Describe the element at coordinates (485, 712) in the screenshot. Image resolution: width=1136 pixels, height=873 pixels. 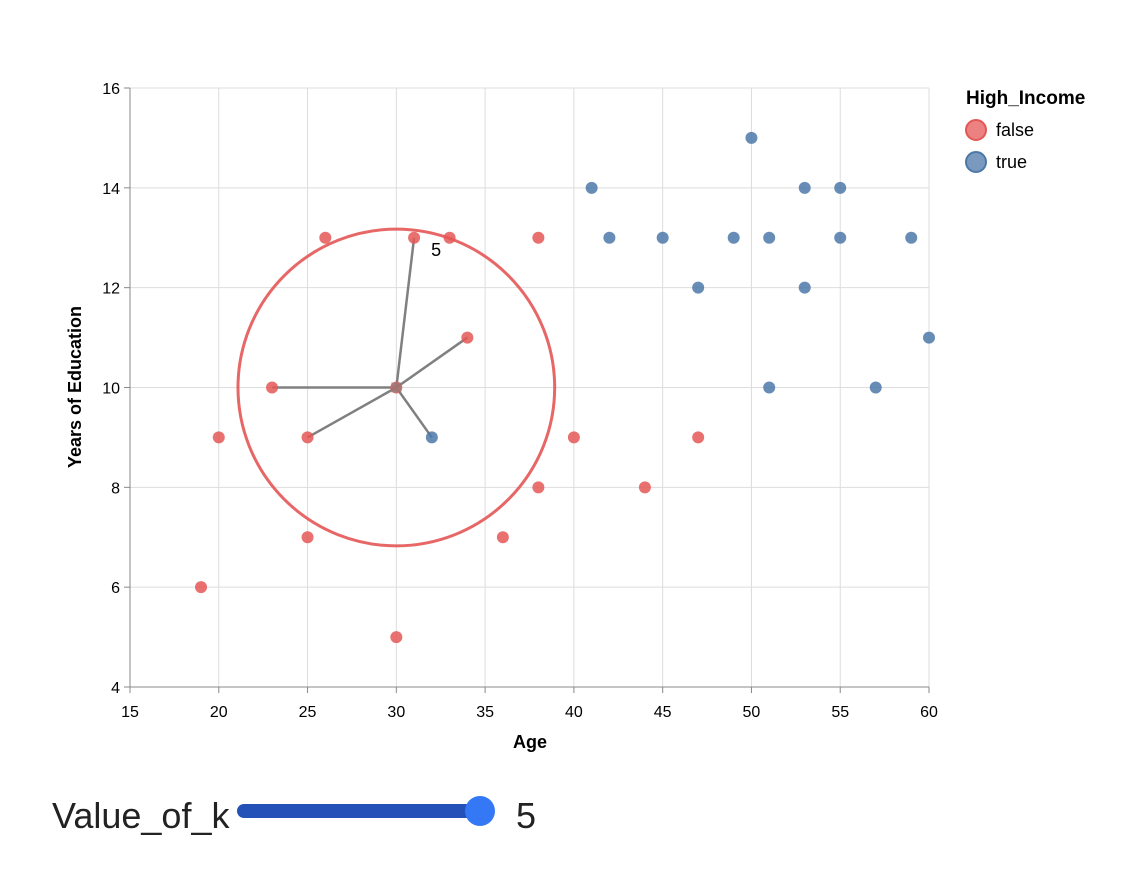
I see `x-tick-label: 35` at that location.